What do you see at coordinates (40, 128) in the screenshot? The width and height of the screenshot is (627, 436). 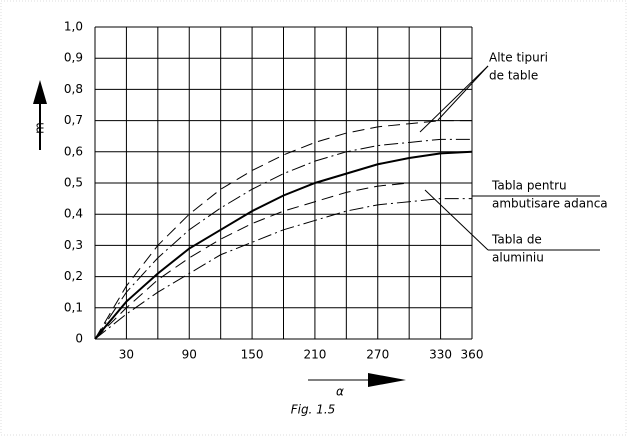 I see `y-label: m` at bounding box center [40, 128].